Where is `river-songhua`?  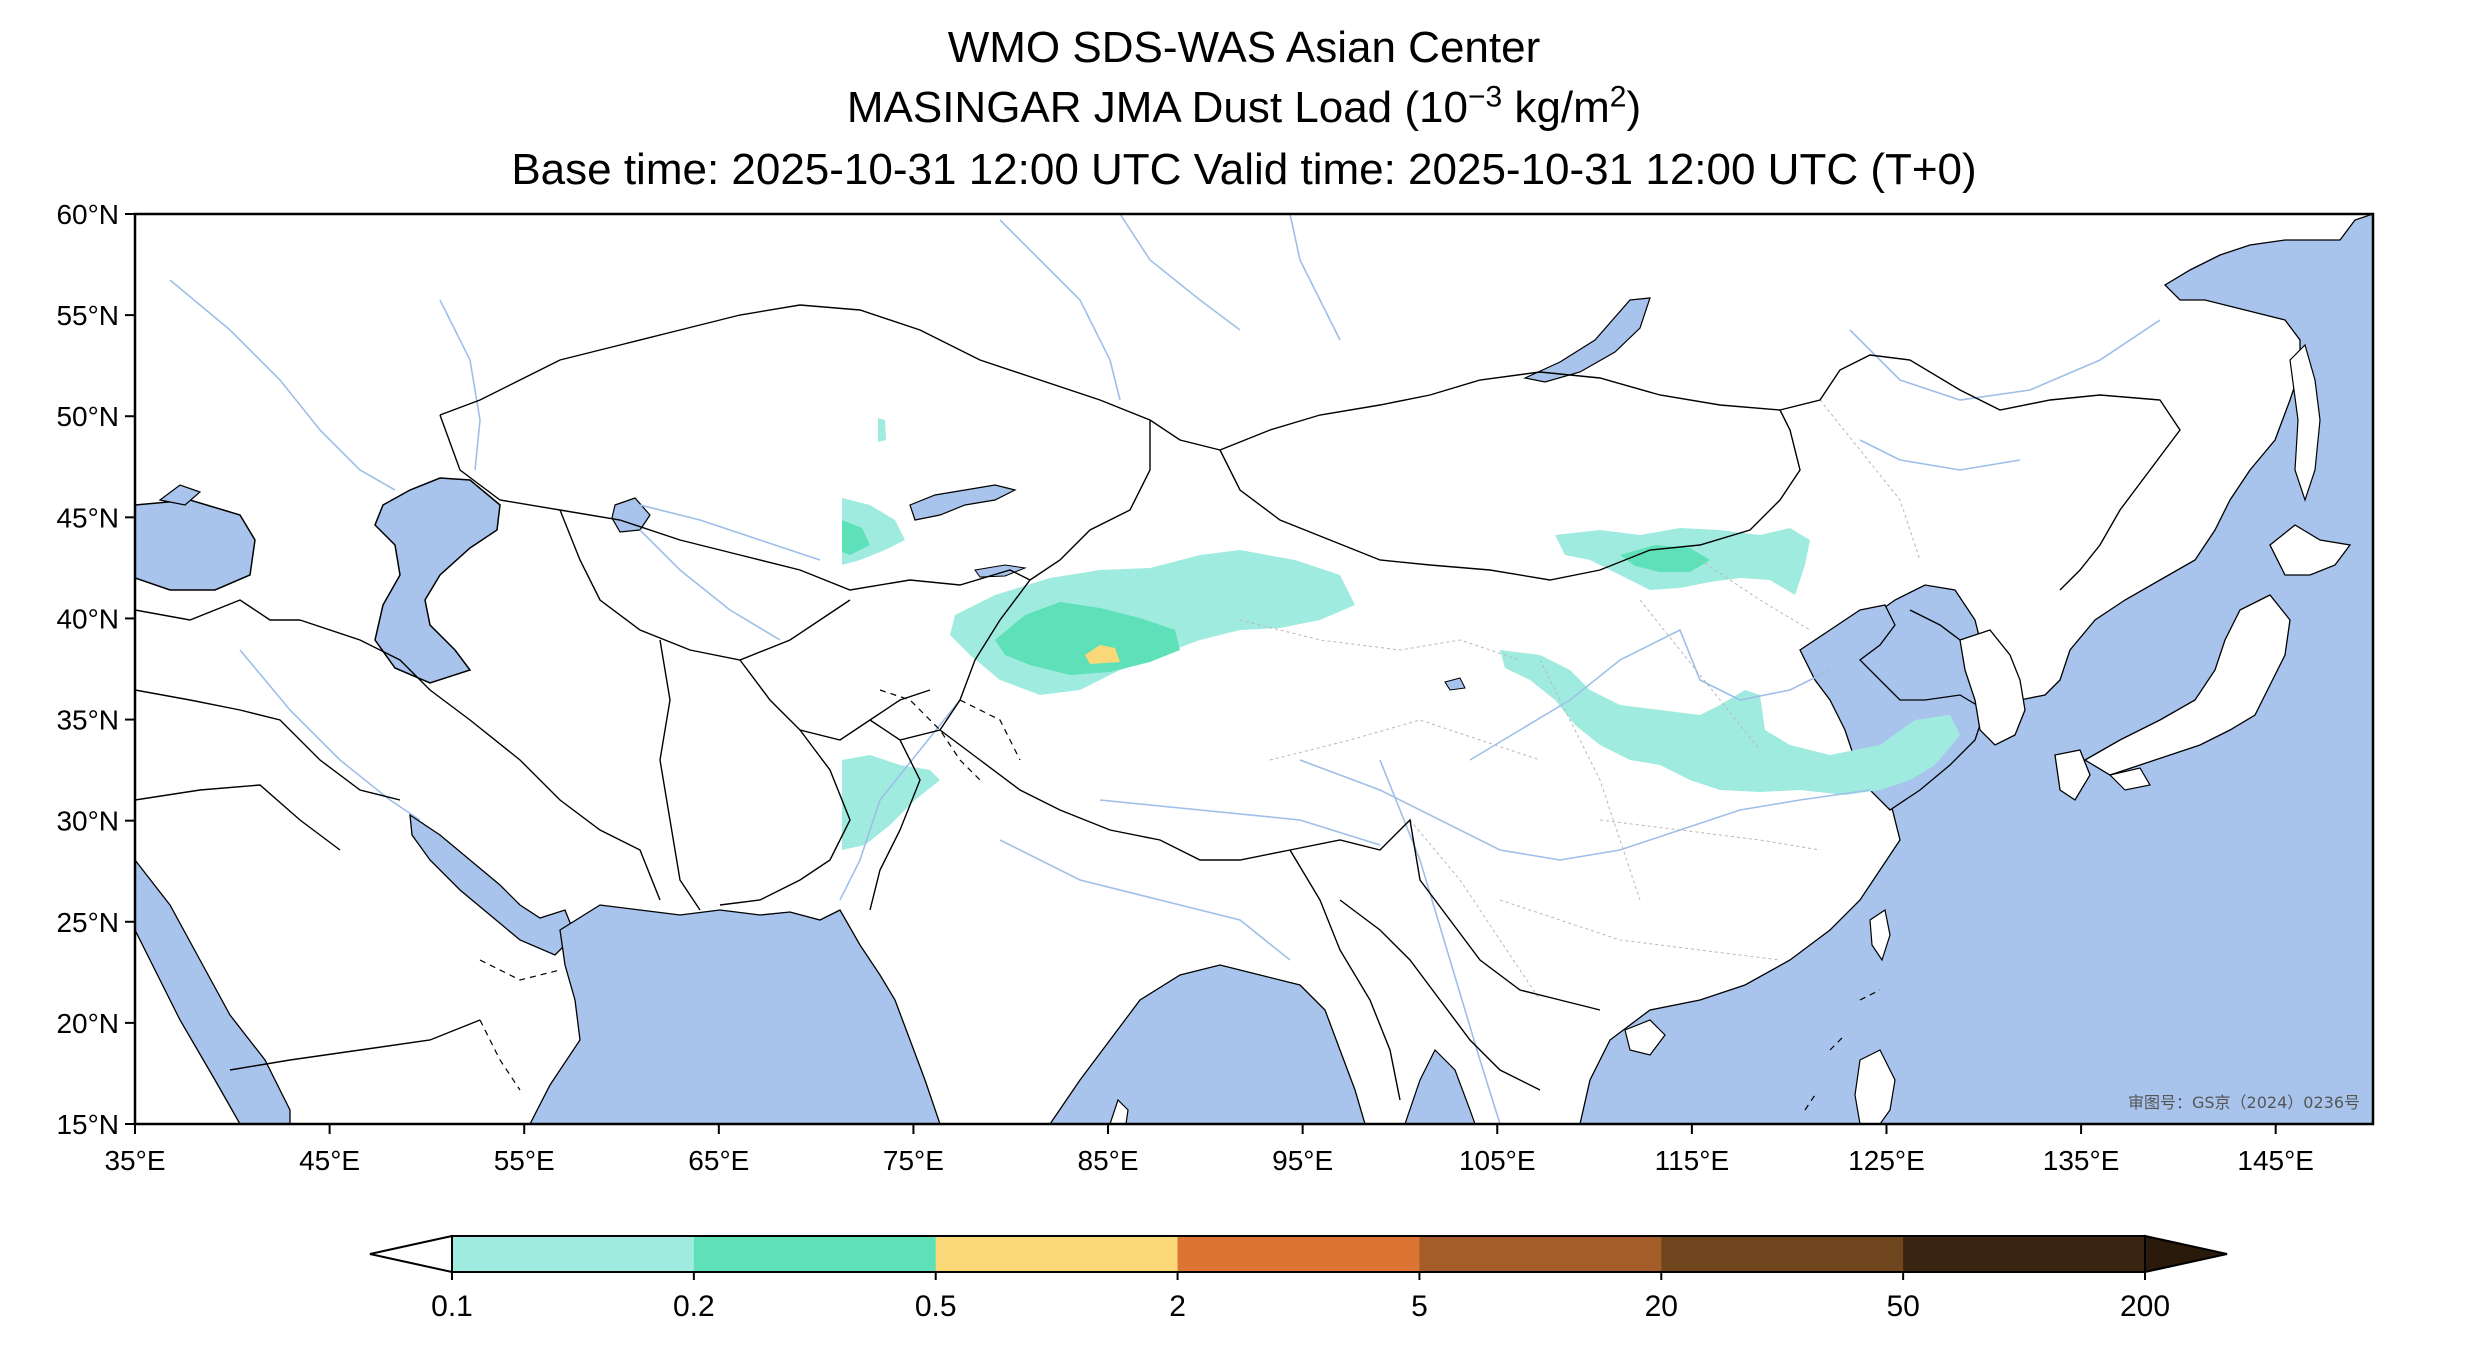
river-songhua is located at coordinates (1940, 455).